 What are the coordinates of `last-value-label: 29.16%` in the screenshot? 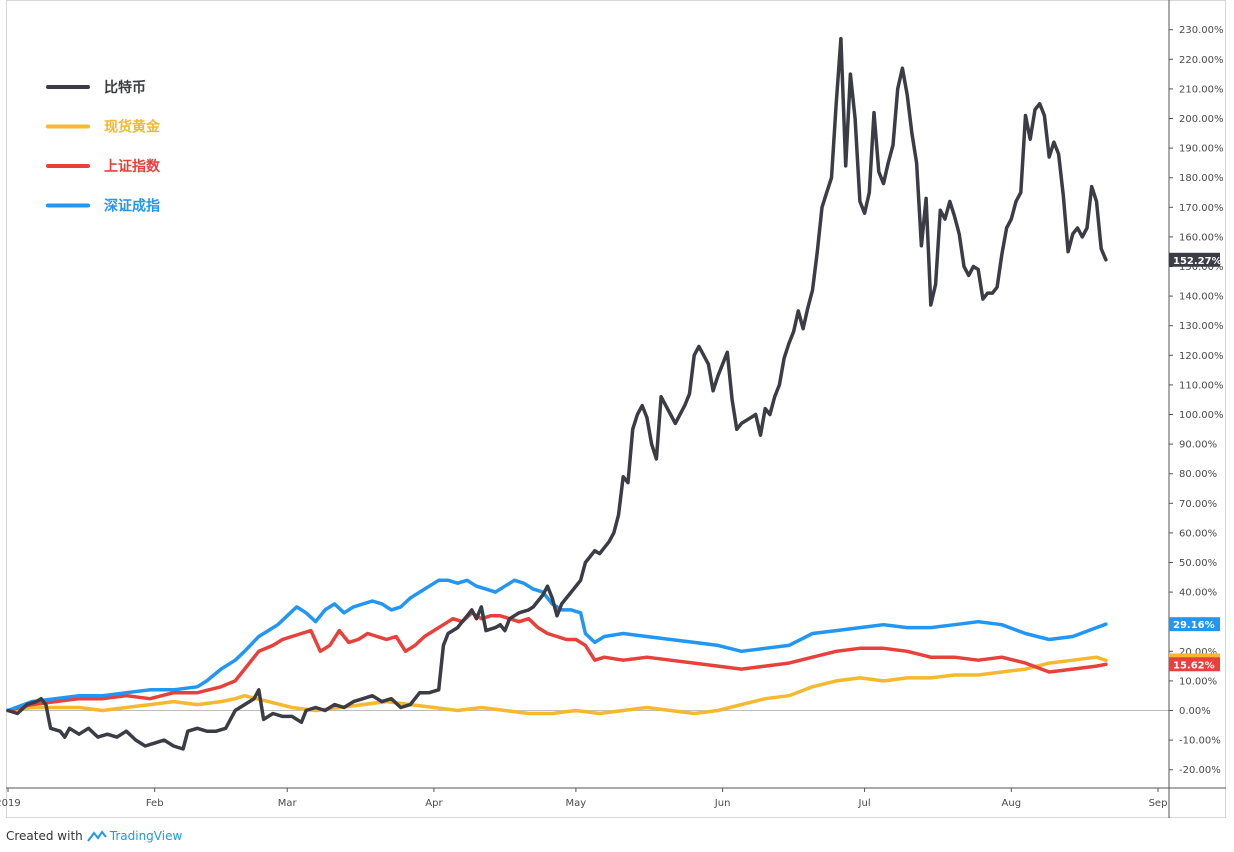 It's located at (1194, 625).